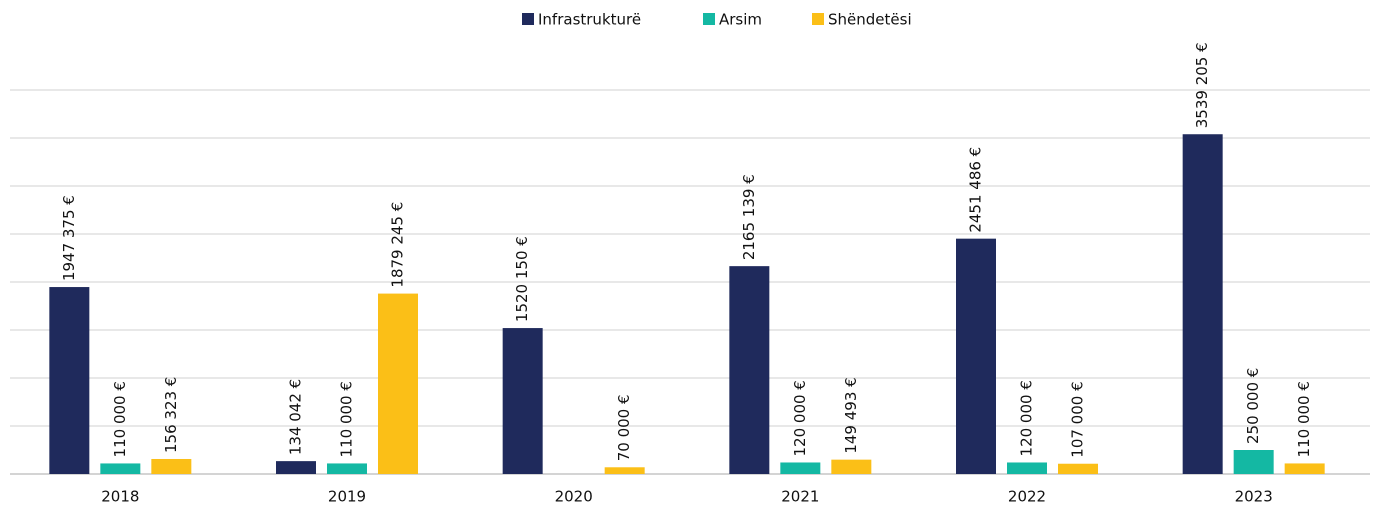 The height and width of the screenshot is (510, 1381). Describe the element at coordinates (870, 20) in the screenshot. I see `legend-label: Shëndetësi` at that location.